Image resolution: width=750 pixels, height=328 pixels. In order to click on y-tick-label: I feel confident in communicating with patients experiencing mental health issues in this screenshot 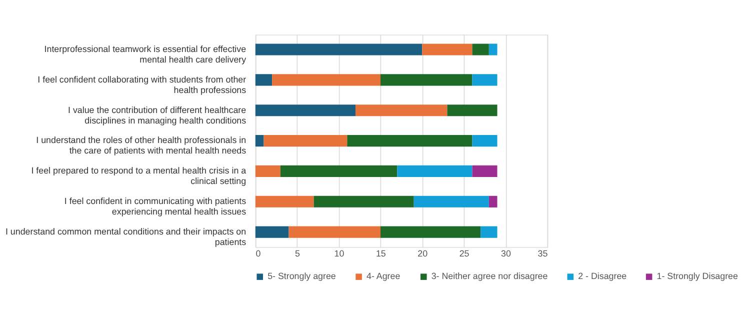, I will do `click(155, 206)`.